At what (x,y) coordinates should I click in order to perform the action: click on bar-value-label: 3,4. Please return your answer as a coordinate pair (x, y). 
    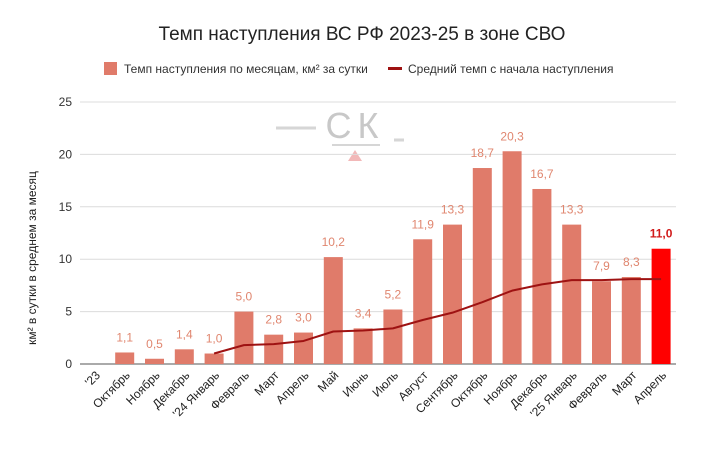
    Looking at the image, I should click on (363, 313).